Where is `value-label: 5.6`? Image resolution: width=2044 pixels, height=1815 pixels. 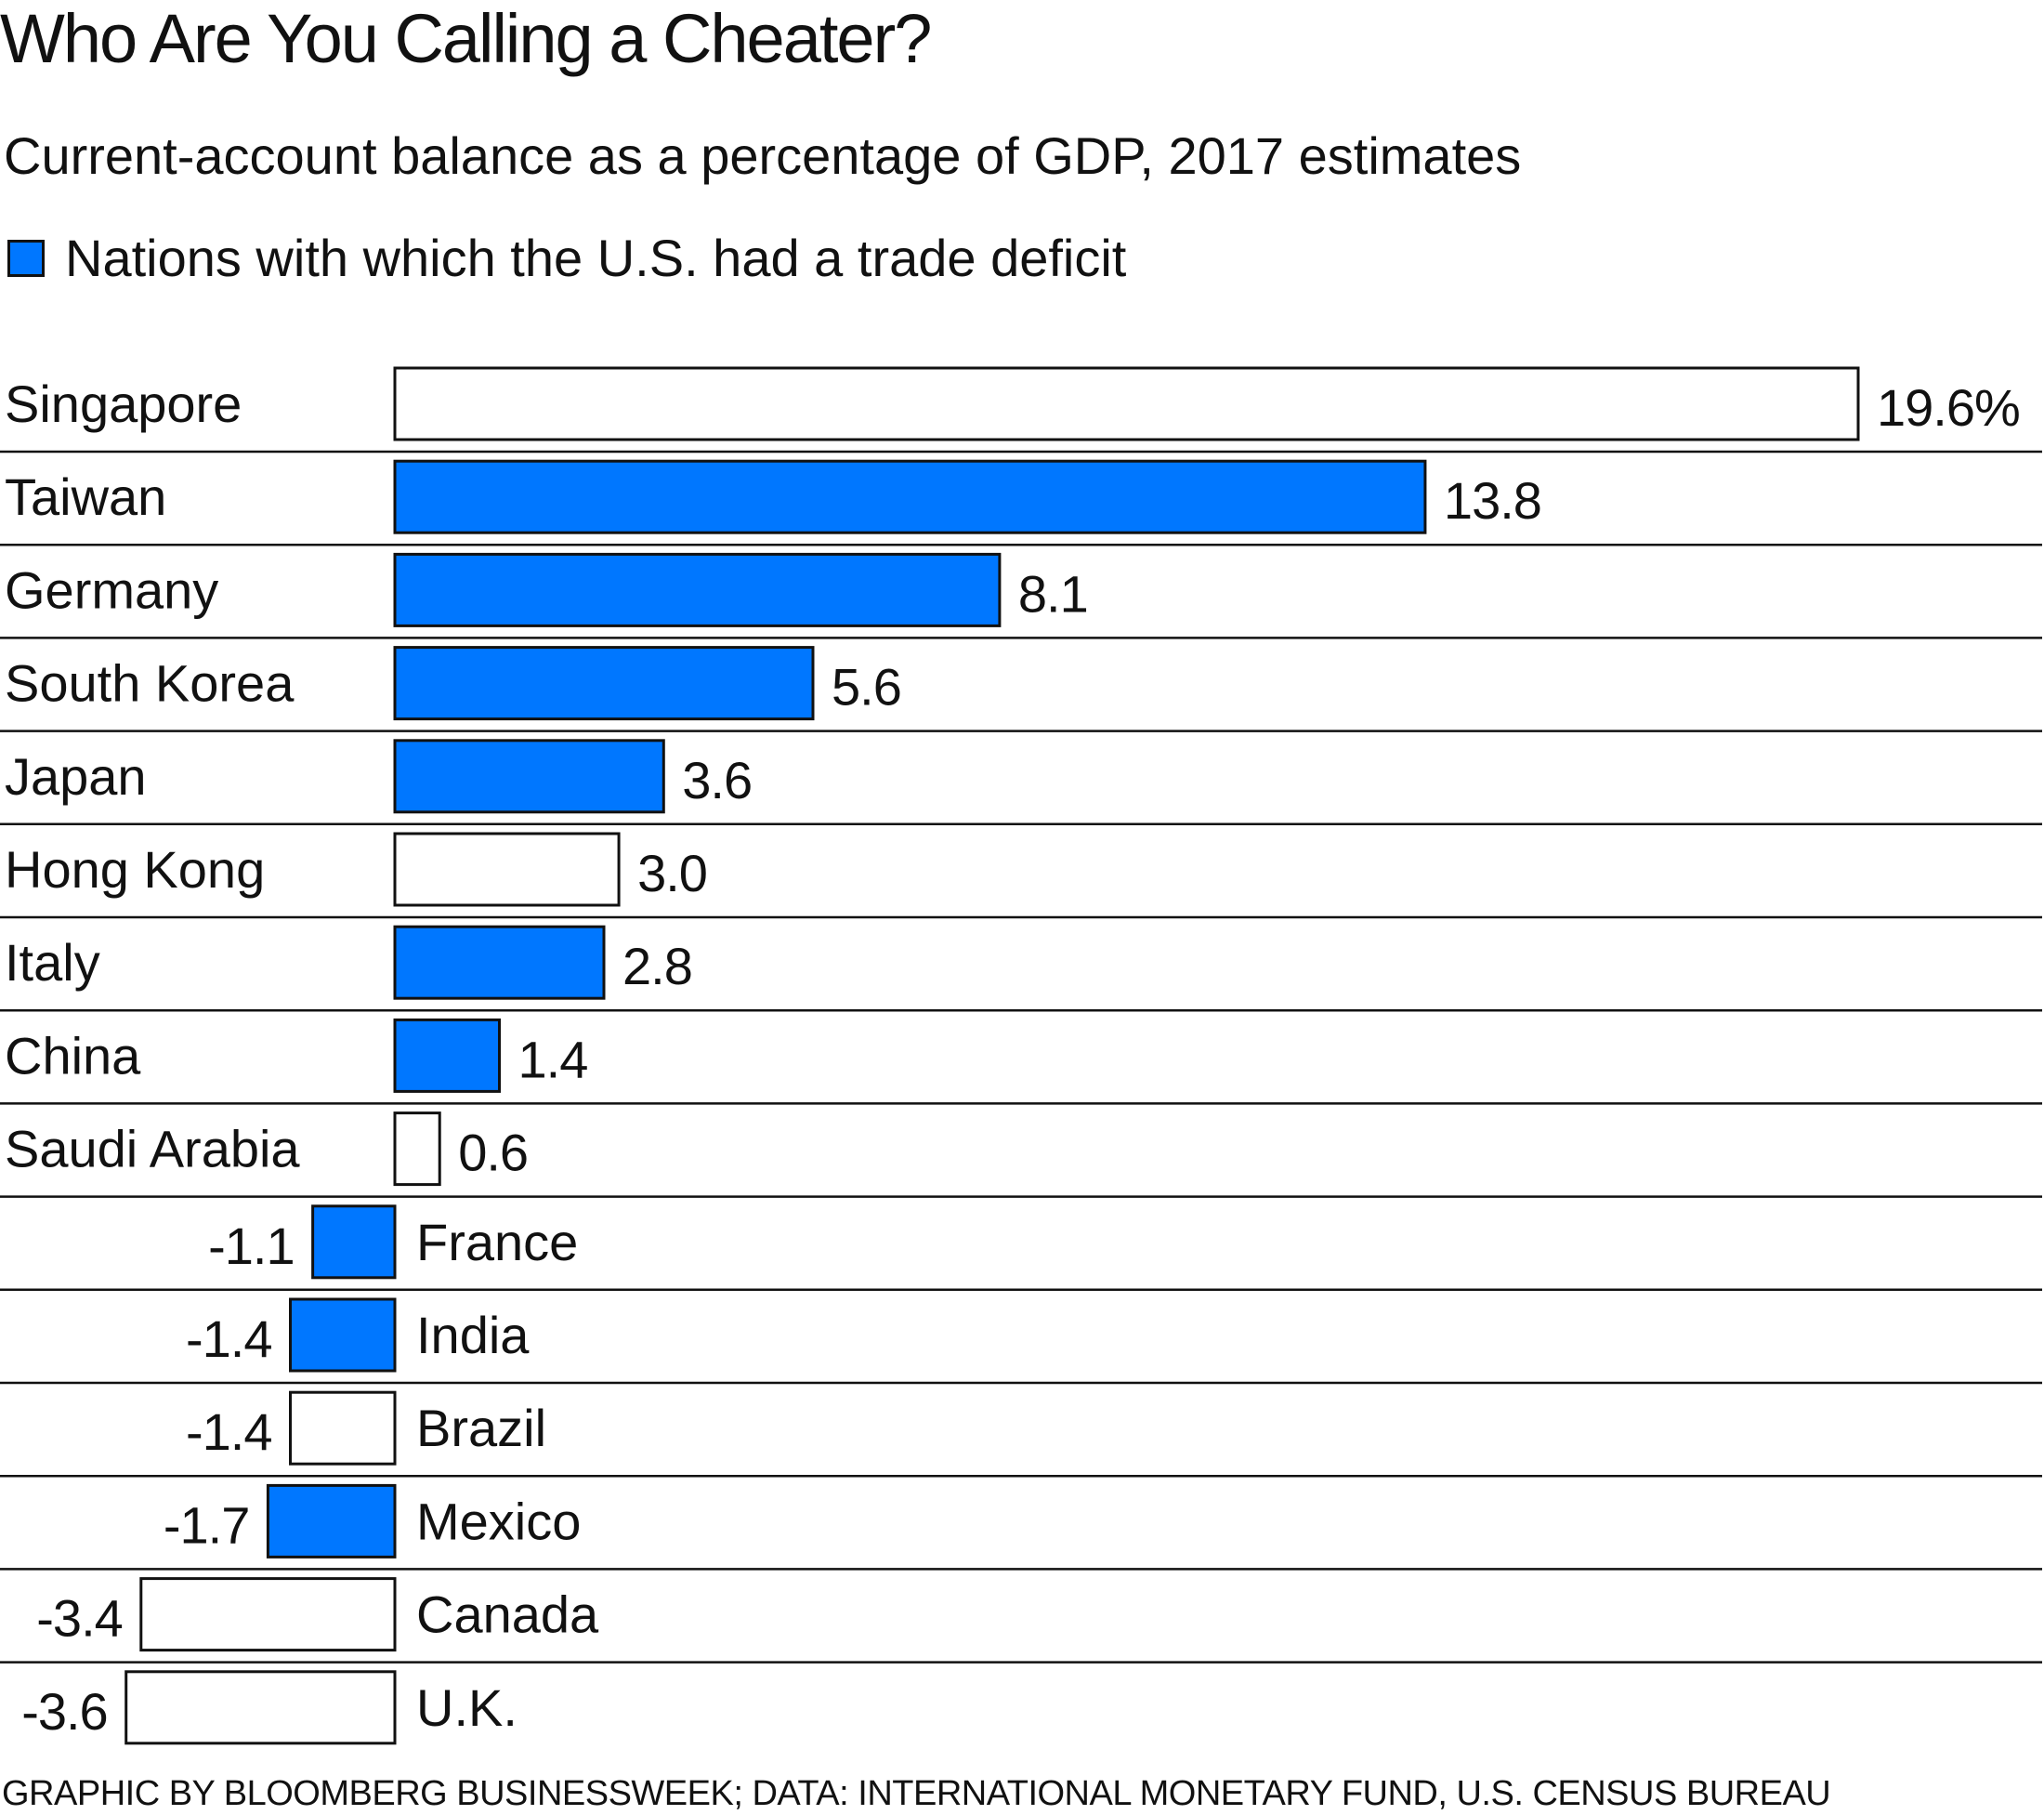 value-label: 5.6 is located at coordinates (866, 687).